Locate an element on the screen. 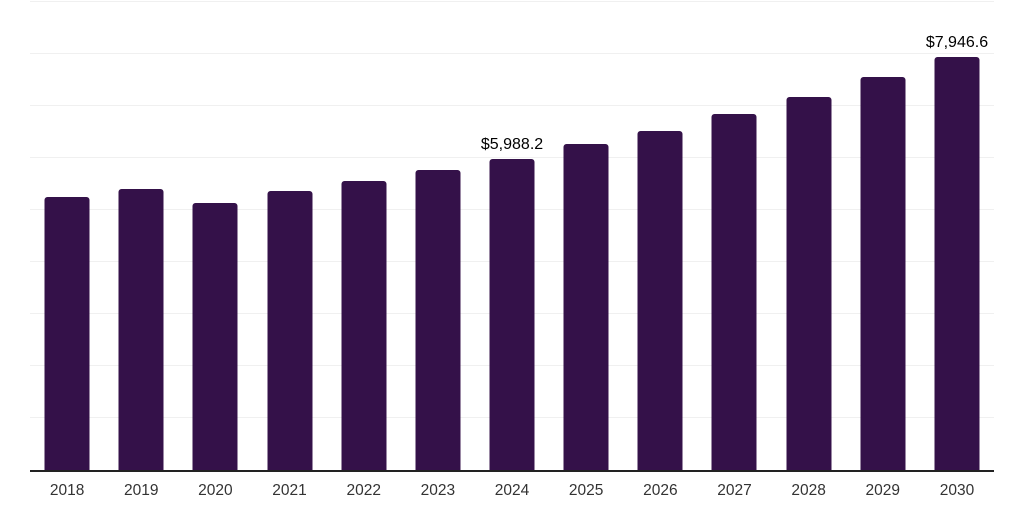 The image size is (1024, 512). x-axis-tick-label: 2024 is located at coordinates (512, 490).